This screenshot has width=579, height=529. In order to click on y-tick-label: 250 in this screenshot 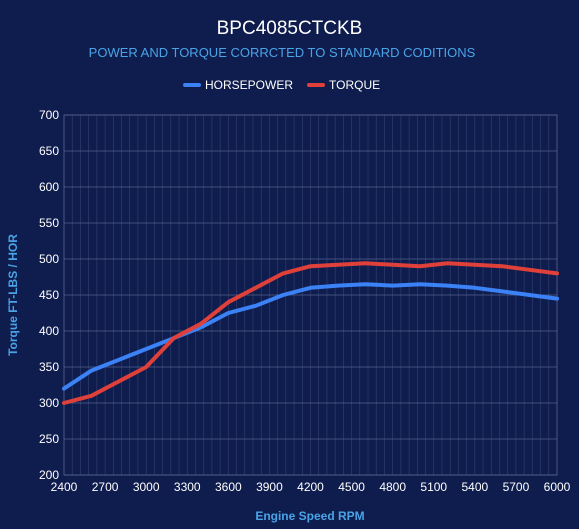, I will do `click(49, 439)`.